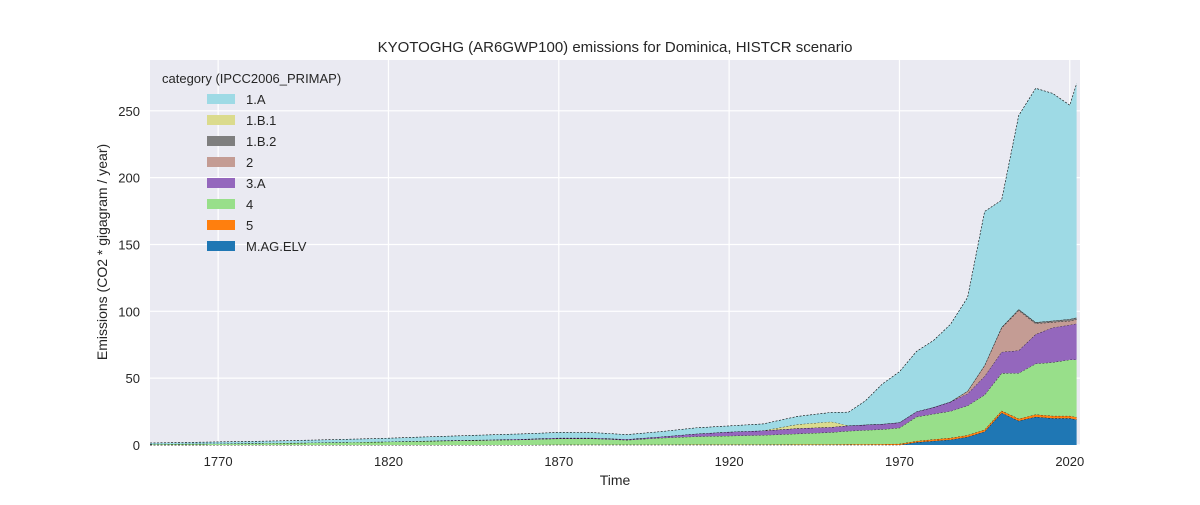  I want to click on legend-label: 2, so click(249, 162).